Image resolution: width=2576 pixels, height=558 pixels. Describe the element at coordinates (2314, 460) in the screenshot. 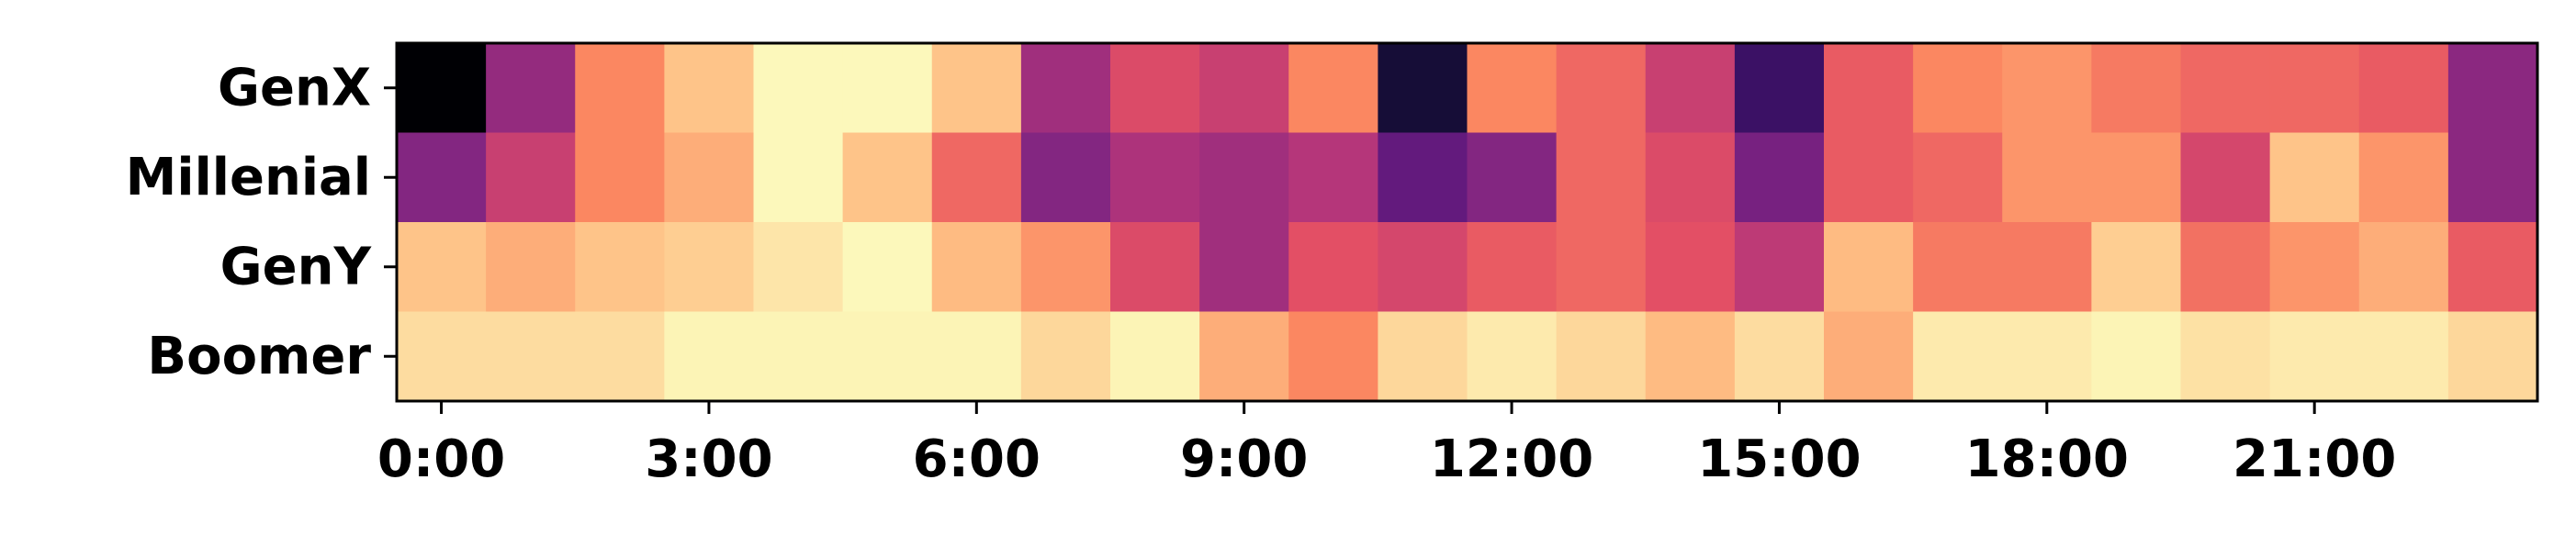

I see `x-tick-label: 21:00` at that location.